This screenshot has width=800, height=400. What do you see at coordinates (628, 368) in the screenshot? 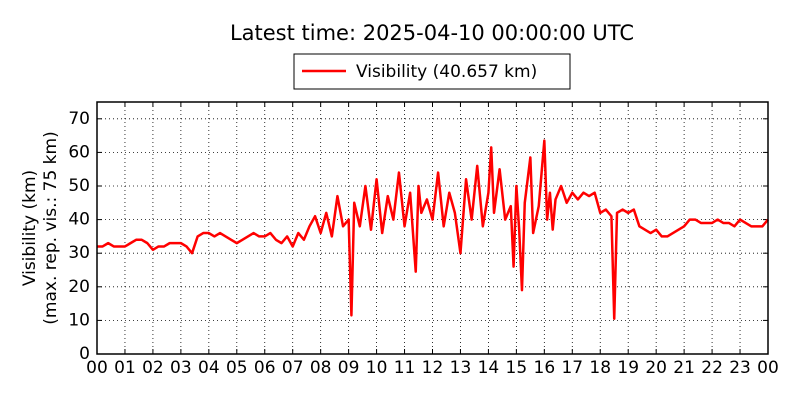
I see `x-tick-label: 19` at bounding box center [628, 368].